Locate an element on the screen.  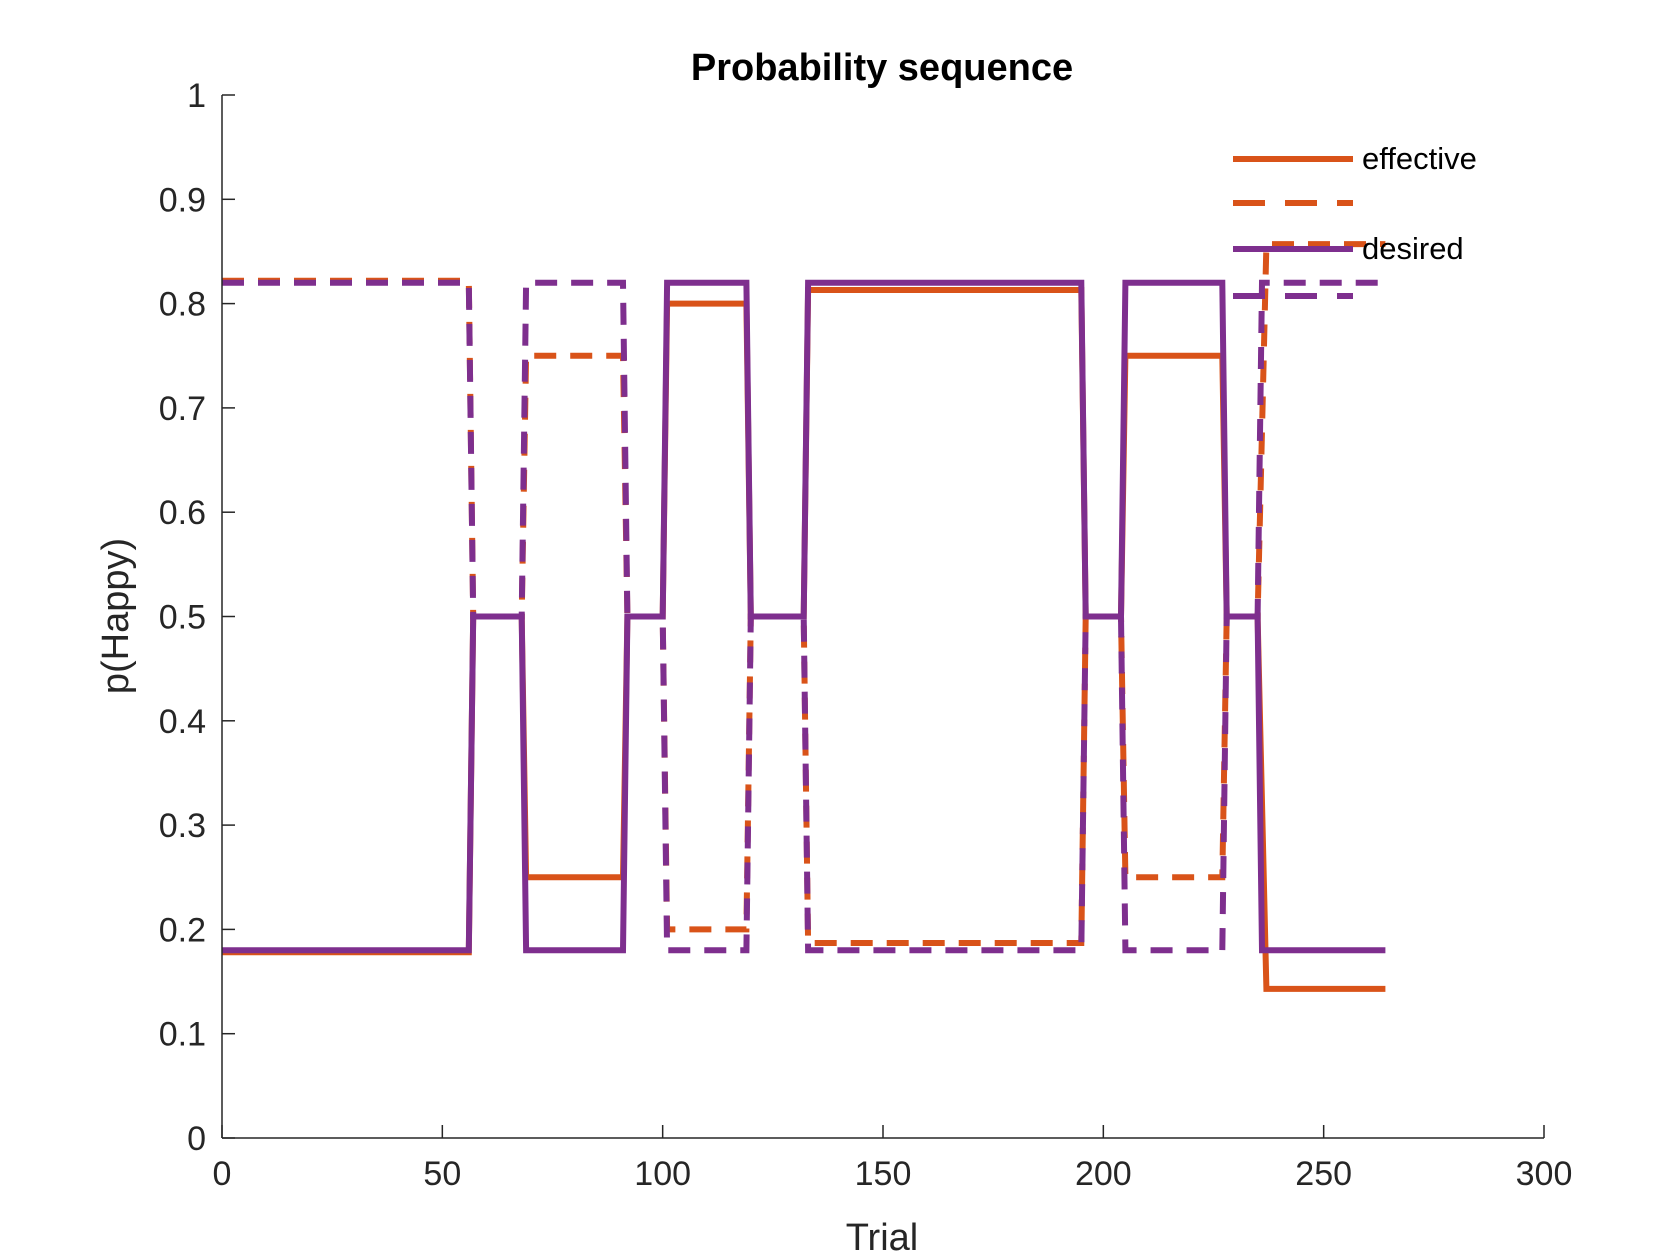
x-tick-label: 100 is located at coordinates (662, 1174).